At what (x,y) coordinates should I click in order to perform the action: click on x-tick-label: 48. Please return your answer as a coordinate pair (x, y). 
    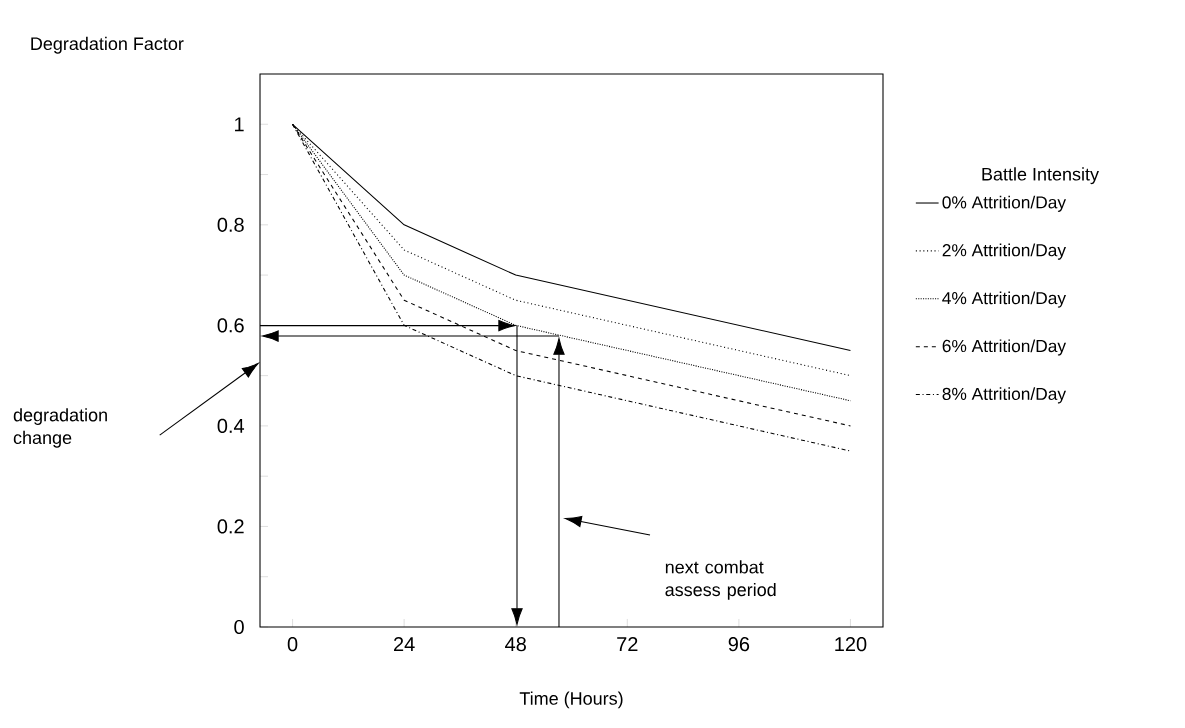
    Looking at the image, I should click on (515, 644).